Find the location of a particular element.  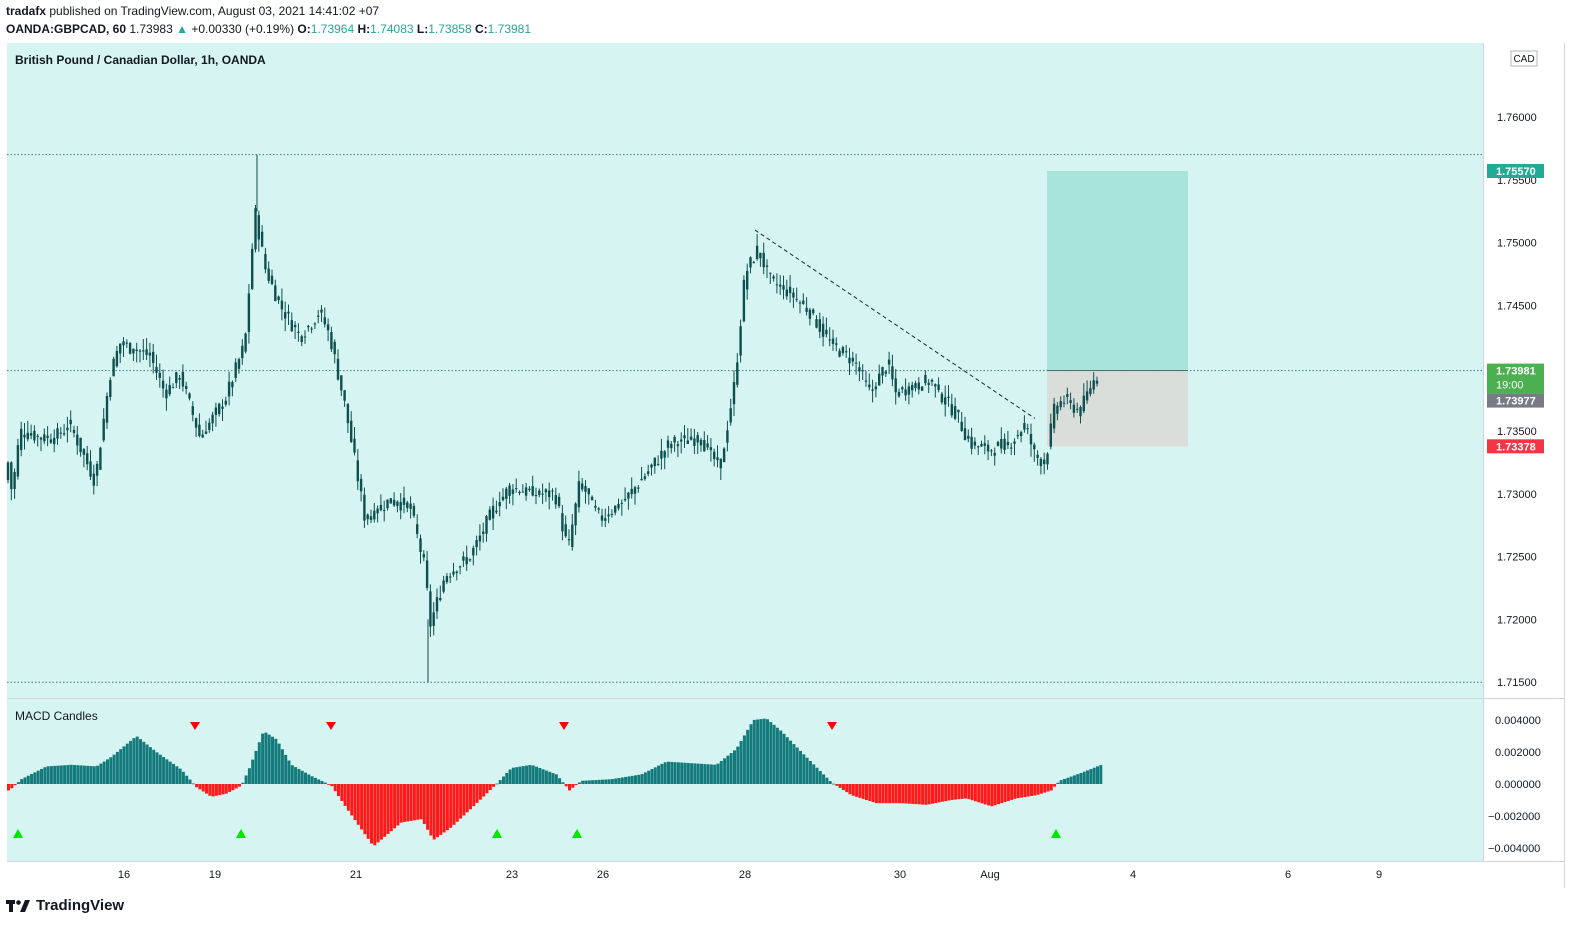

time-tick-label: 21 is located at coordinates (356, 875).